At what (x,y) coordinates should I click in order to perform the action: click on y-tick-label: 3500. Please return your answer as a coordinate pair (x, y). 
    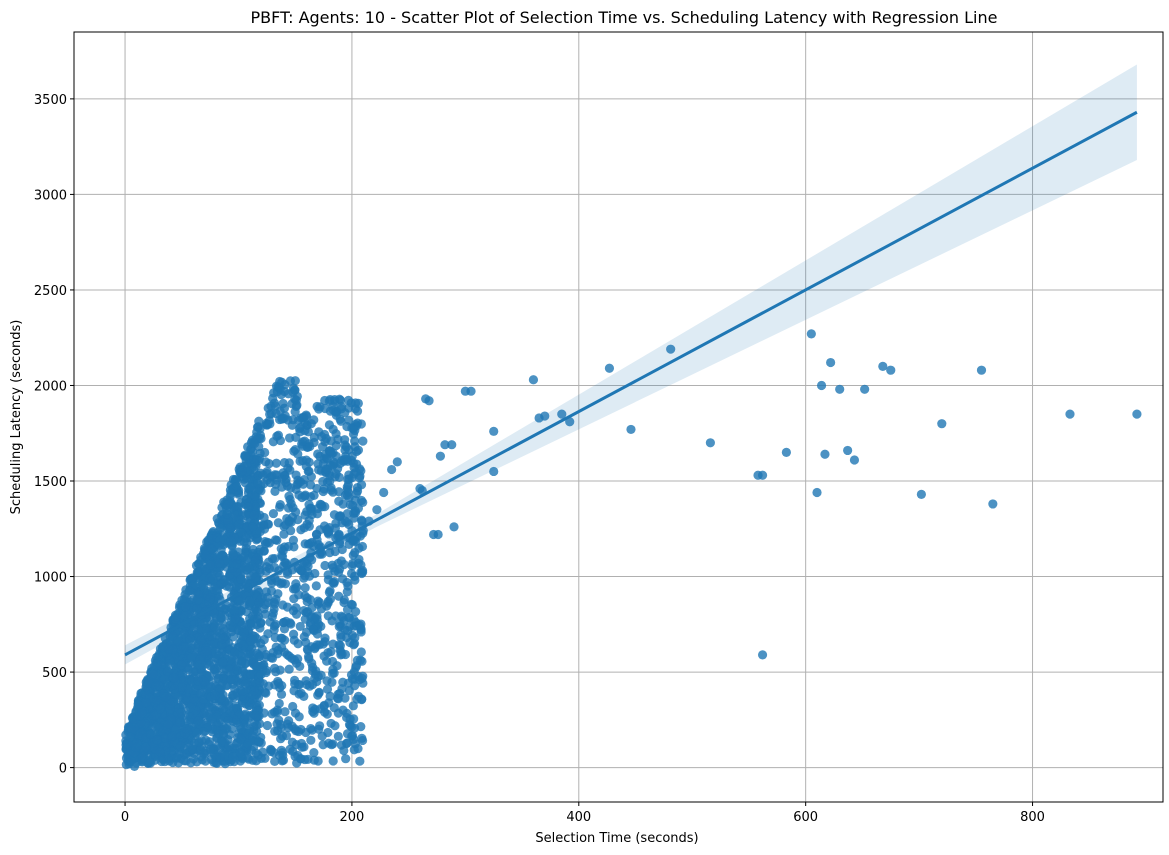
    Looking at the image, I should click on (50, 100).